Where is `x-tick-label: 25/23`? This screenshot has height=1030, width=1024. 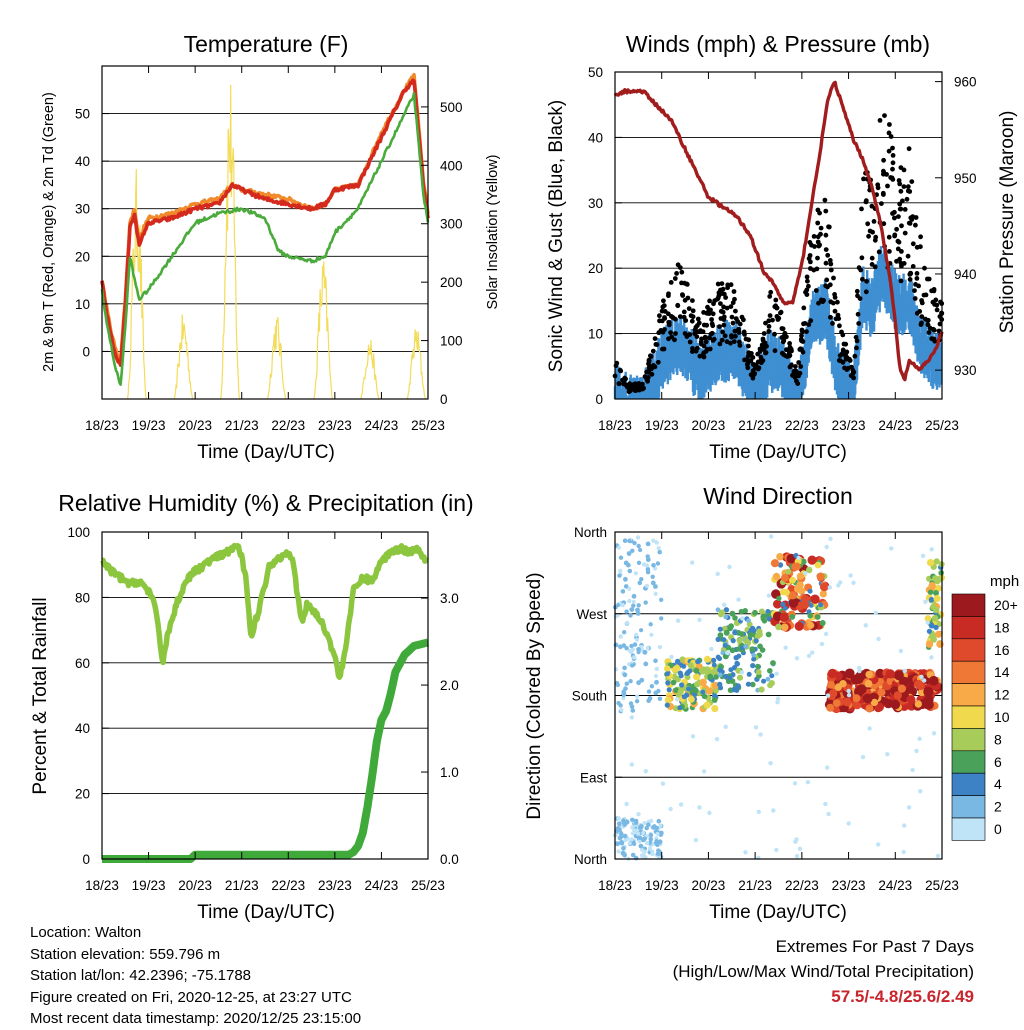
x-tick-label: 25/23 is located at coordinates (428, 885).